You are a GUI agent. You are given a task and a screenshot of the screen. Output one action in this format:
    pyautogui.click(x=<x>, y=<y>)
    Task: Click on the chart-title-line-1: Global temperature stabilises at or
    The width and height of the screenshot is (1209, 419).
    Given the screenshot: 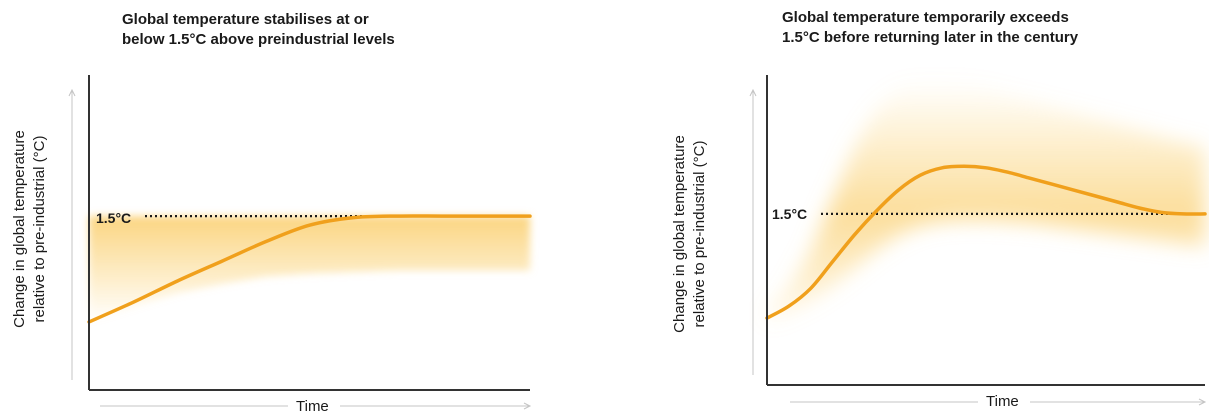 What is the action you would take?
    pyautogui.click(x=245, y=19)
    